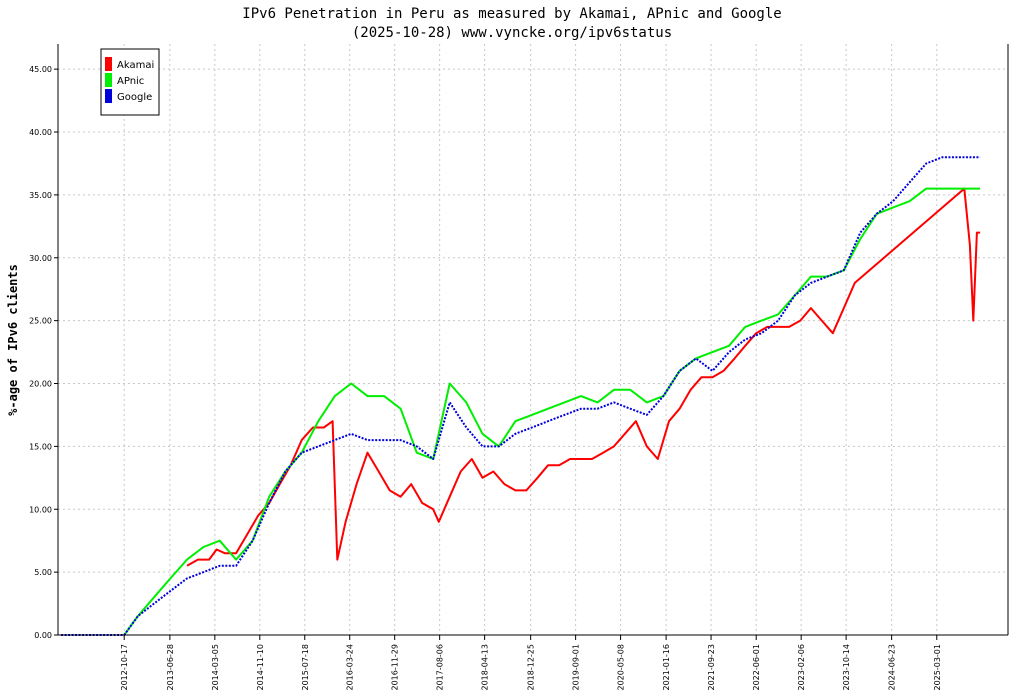 The image size is (1024, 700). Describe the element at coordinates (937, 667) in the screenshot. I see `x-tick-label: 2025-03-01` at that location.